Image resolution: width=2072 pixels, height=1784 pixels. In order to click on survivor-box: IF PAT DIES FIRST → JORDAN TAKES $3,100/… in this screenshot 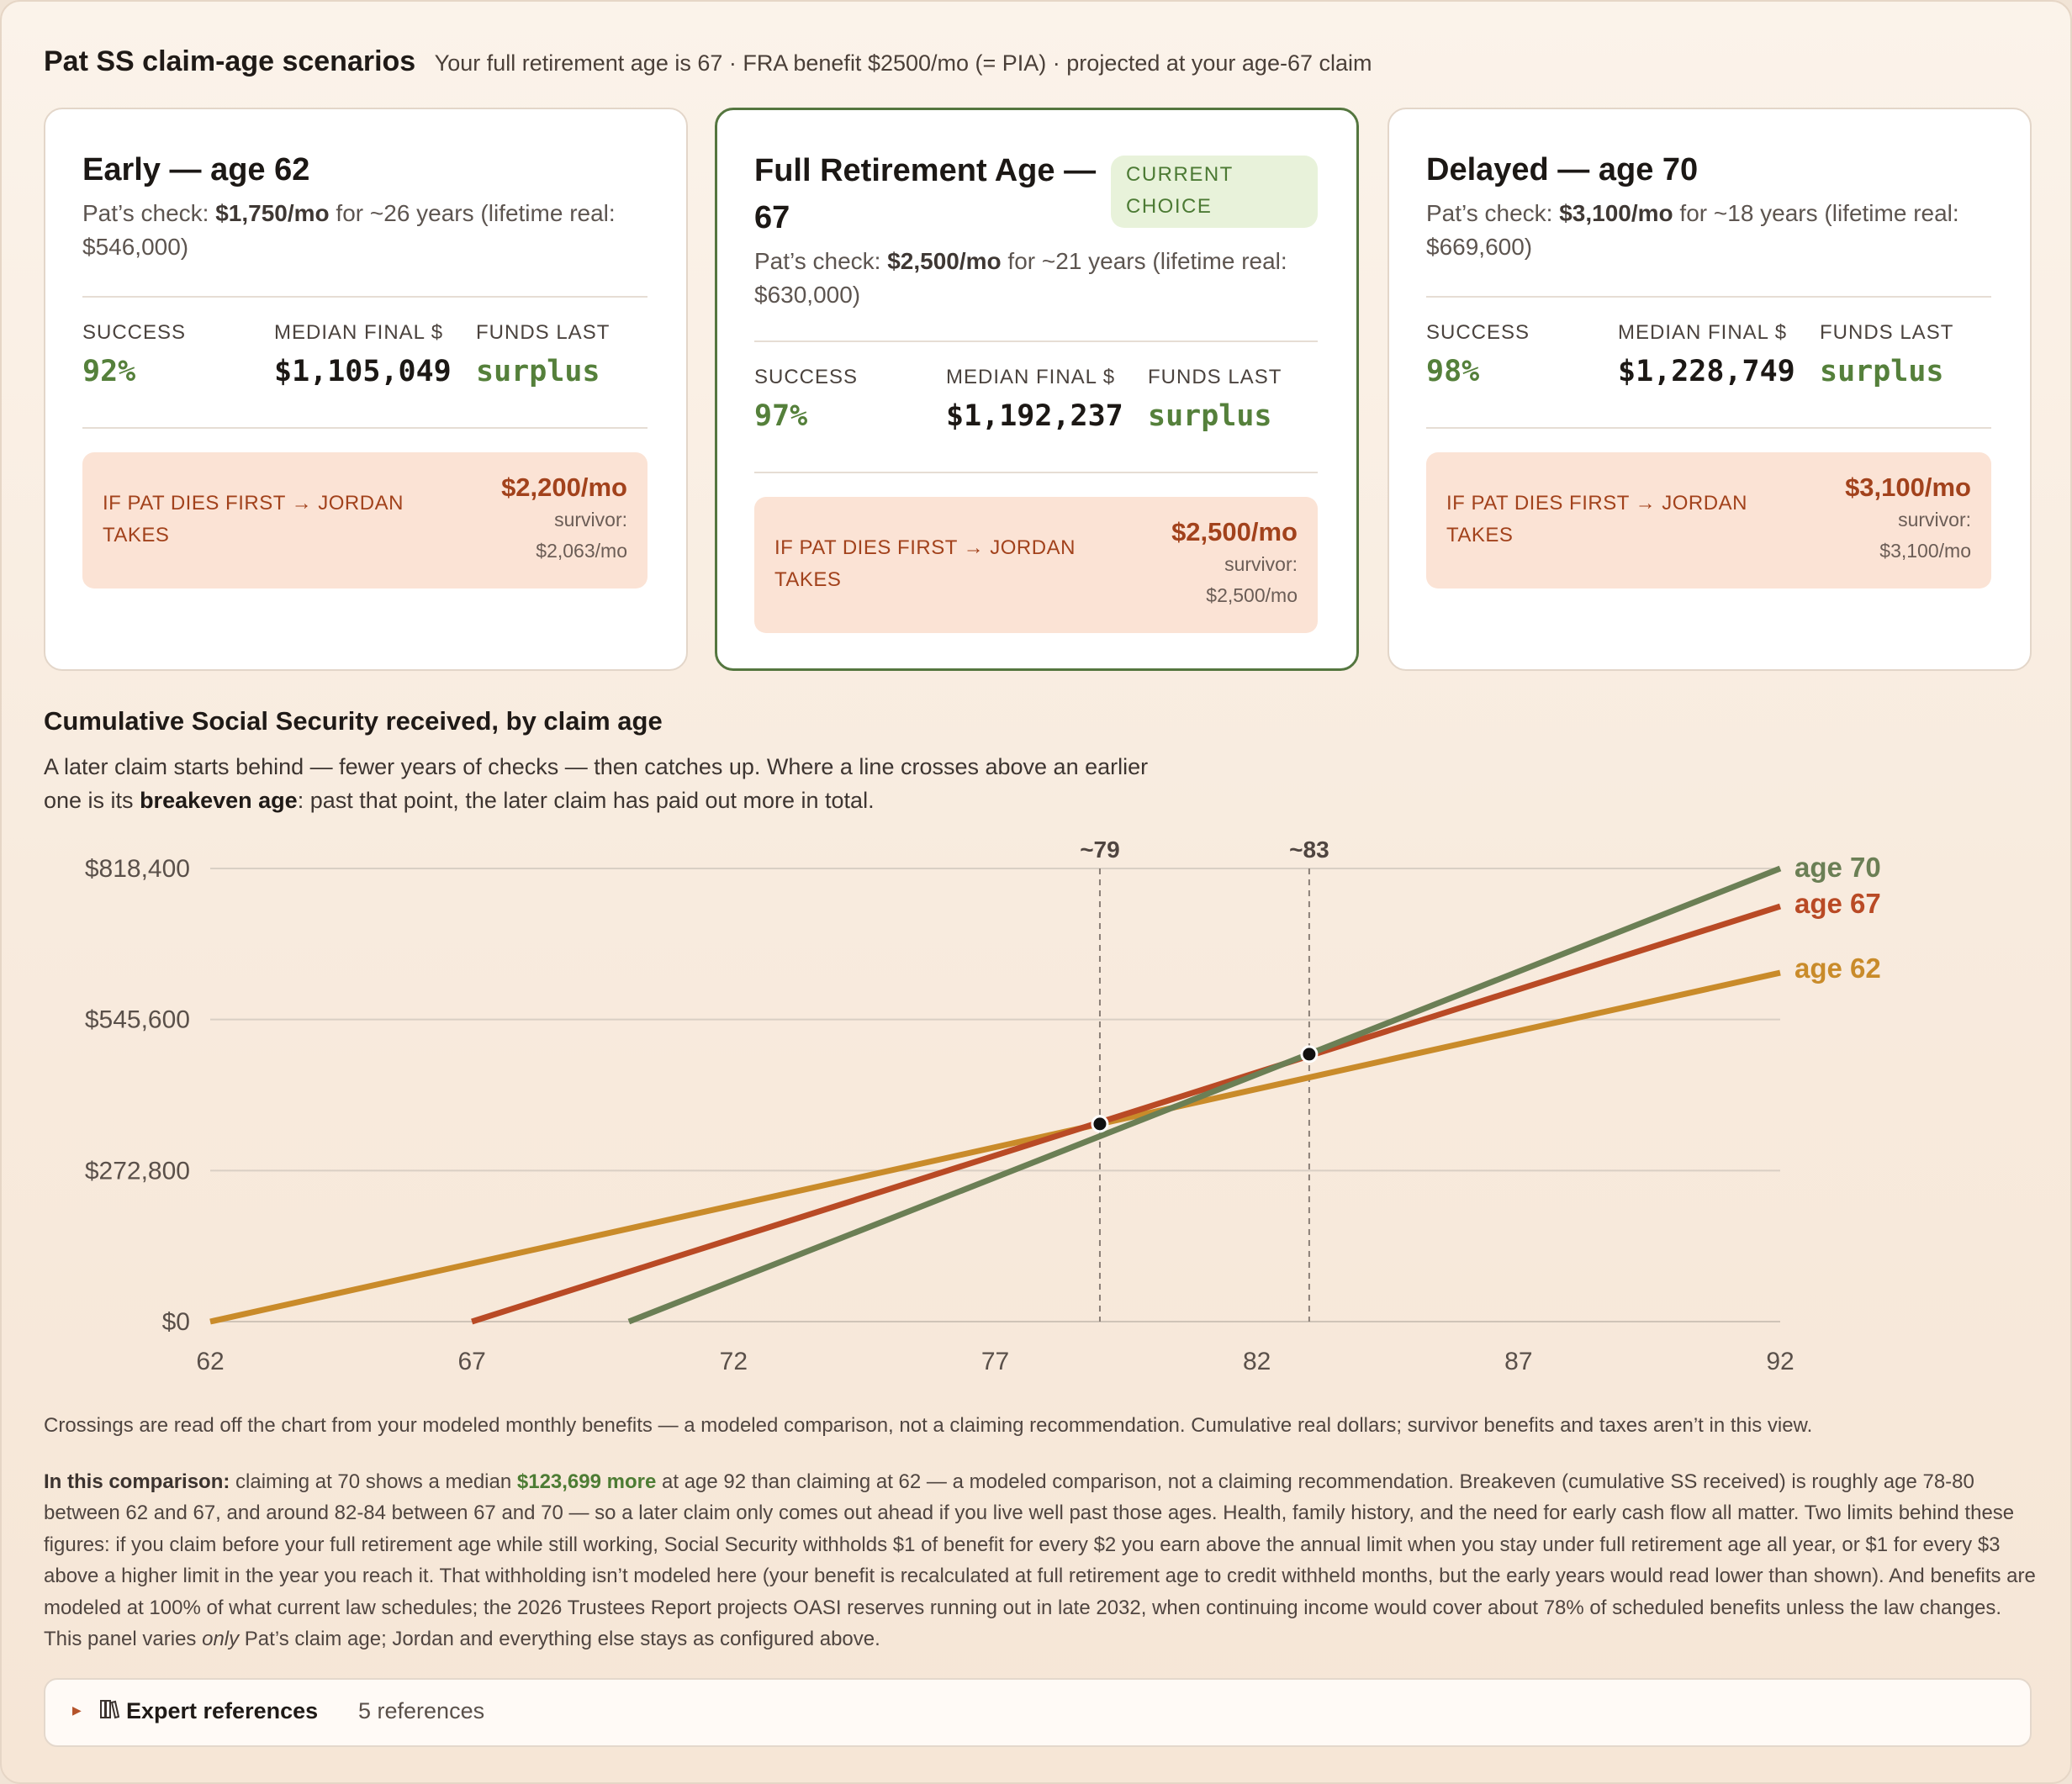, I will do `click(1709, 520)`.